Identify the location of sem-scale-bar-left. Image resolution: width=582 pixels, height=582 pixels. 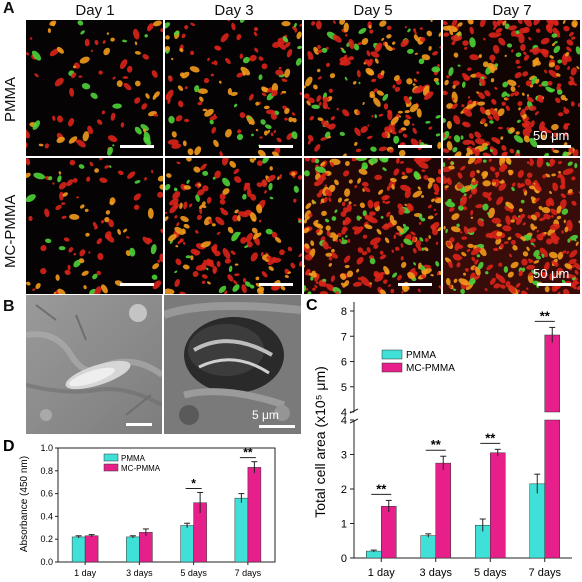
(139, 424).